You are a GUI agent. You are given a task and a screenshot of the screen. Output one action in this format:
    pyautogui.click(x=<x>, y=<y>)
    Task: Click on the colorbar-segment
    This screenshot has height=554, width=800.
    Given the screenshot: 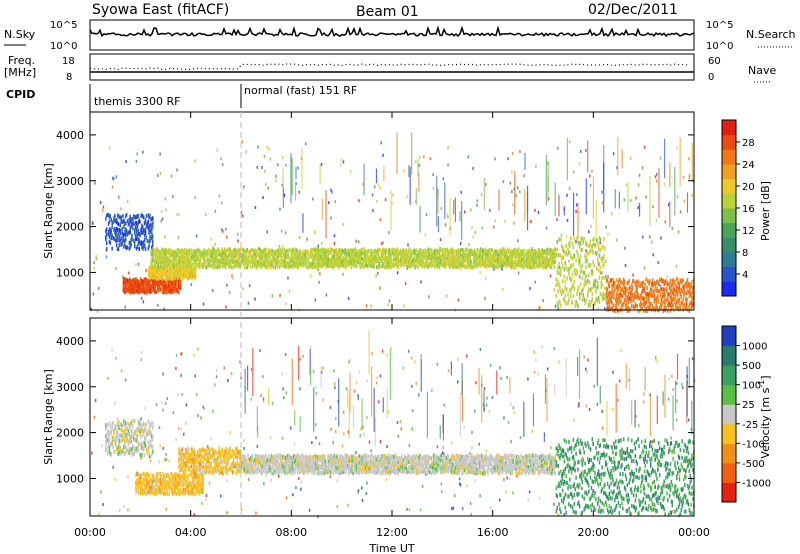 What is the action you would take?
    pyautogui.click(x=729, y=186)
    